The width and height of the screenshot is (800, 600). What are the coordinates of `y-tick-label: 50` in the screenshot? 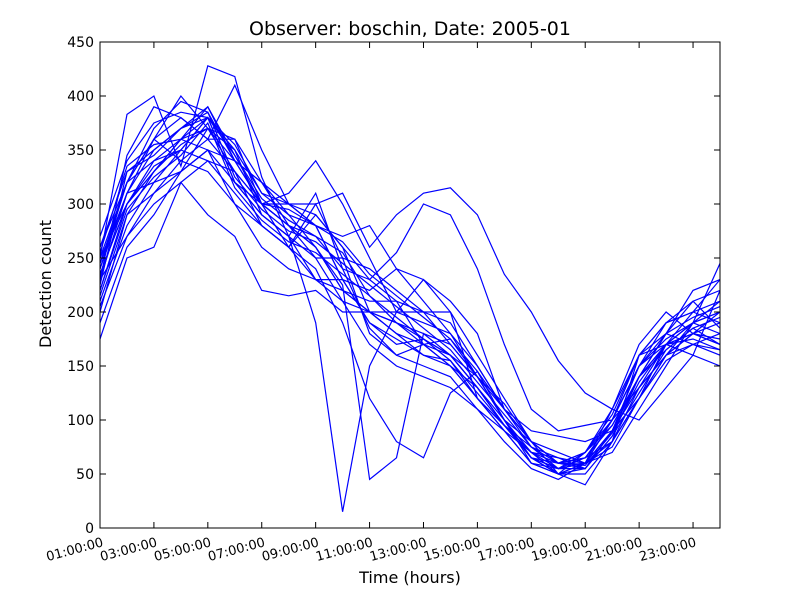 It's located at (85, 475).